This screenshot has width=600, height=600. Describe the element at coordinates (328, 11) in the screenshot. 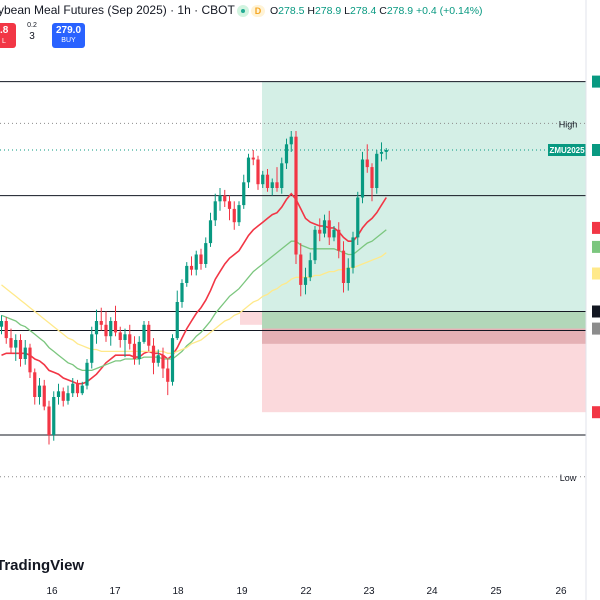

I see `high-value: 278.9` at that location.